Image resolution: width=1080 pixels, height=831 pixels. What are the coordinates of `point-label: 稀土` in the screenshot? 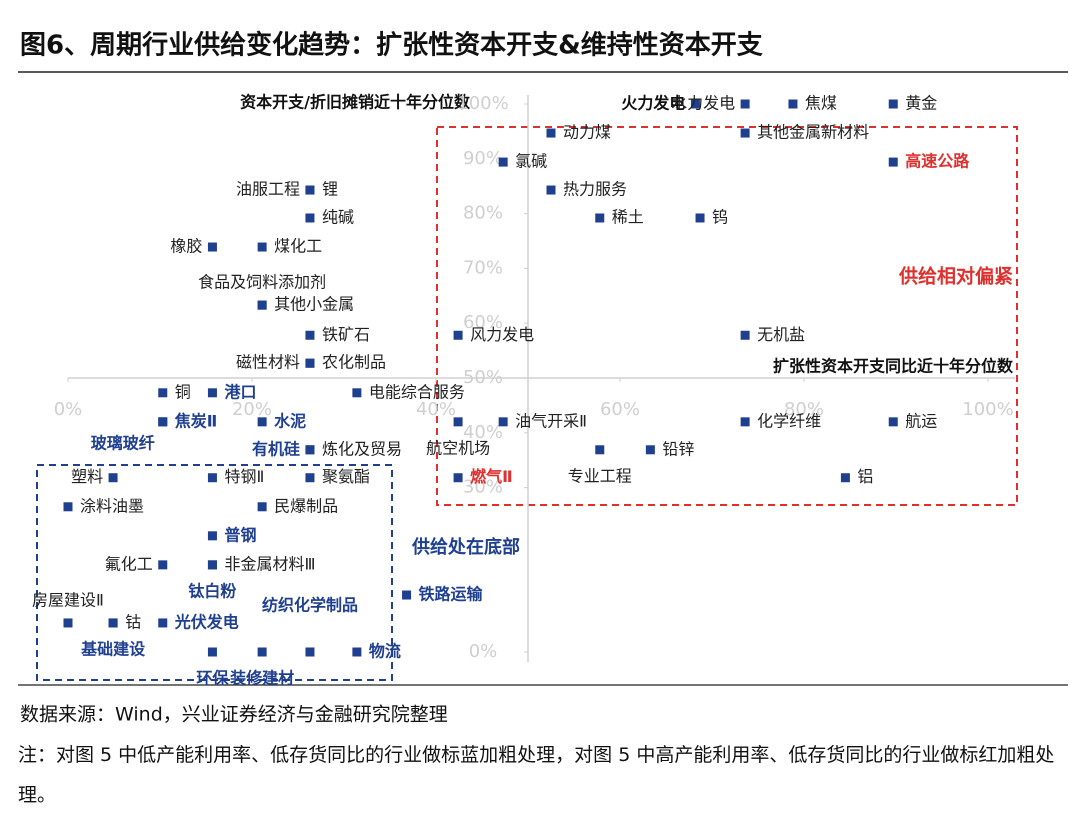 It's located at (628, 216).